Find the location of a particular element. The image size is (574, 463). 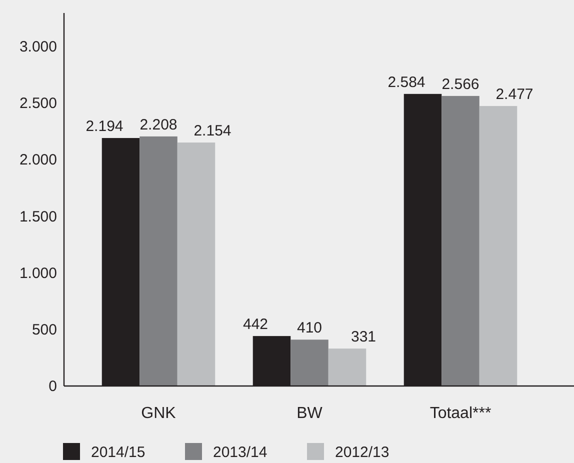

y-tick-label: 3.000 is located at coordinates (38, 47).